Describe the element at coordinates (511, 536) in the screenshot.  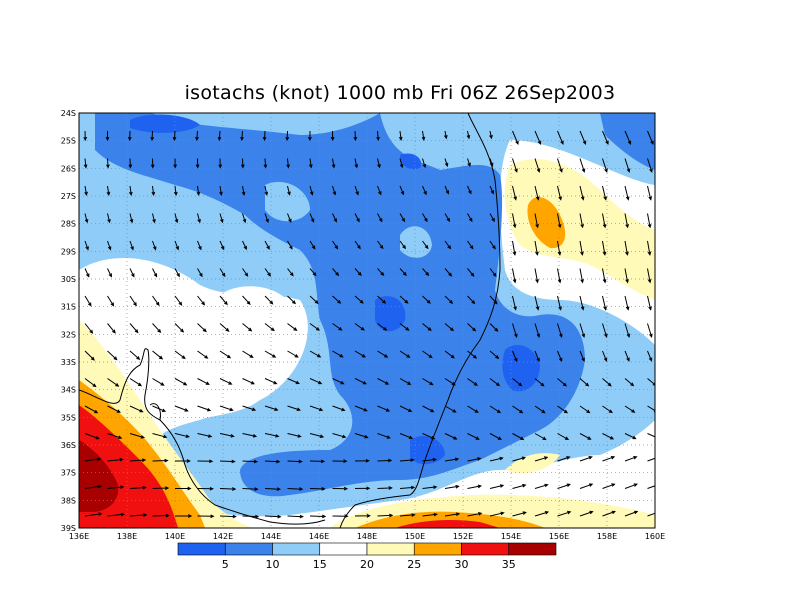
I see `longitude-label: 154E` at that location.